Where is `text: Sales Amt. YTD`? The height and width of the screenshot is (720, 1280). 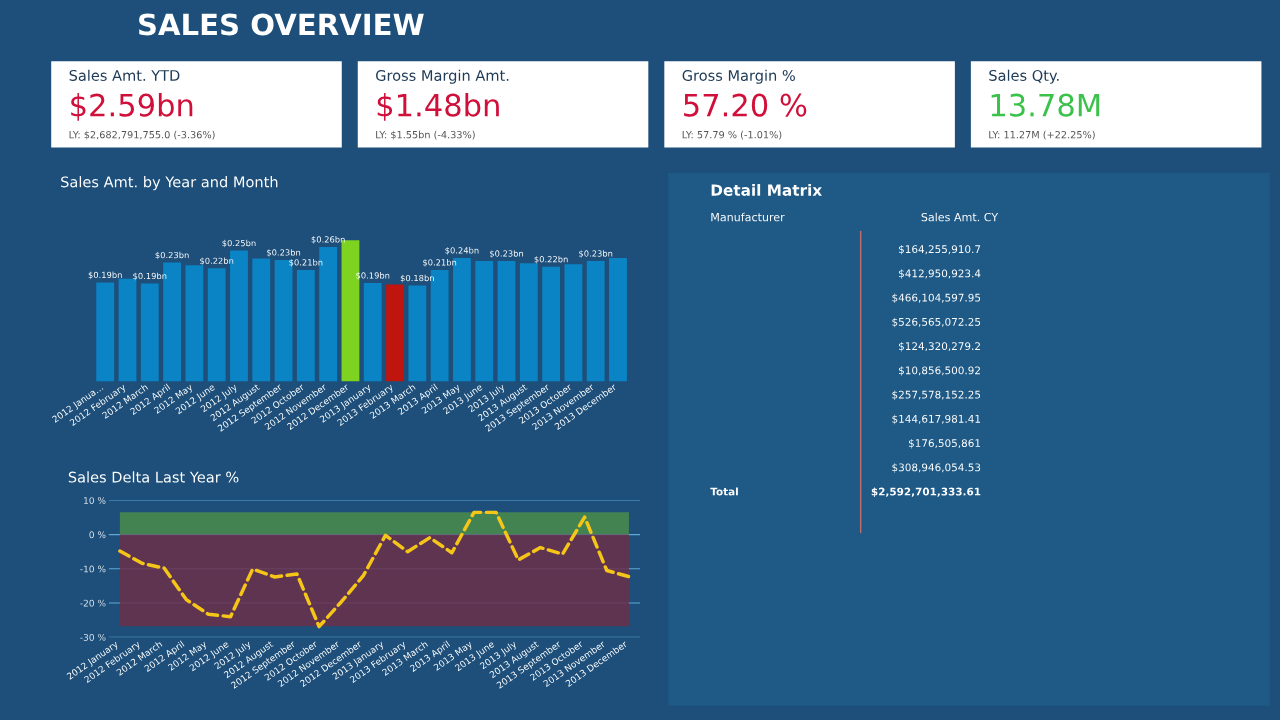
text: Sales Amt. YTD is located at coordinates (124, 75).